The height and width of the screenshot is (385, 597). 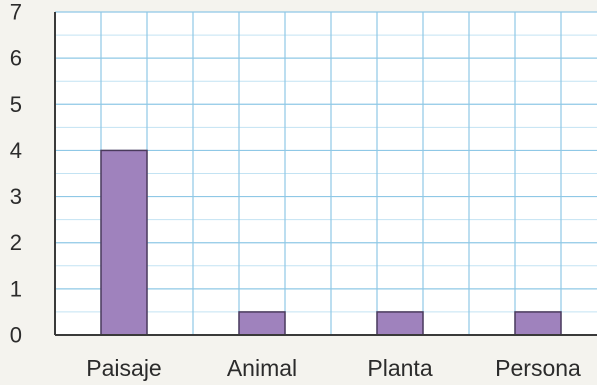 What do you see at coordinates (16, 335) in the screenshot?
I see `y-tick-label: 0` at bounding box center [16, 335].